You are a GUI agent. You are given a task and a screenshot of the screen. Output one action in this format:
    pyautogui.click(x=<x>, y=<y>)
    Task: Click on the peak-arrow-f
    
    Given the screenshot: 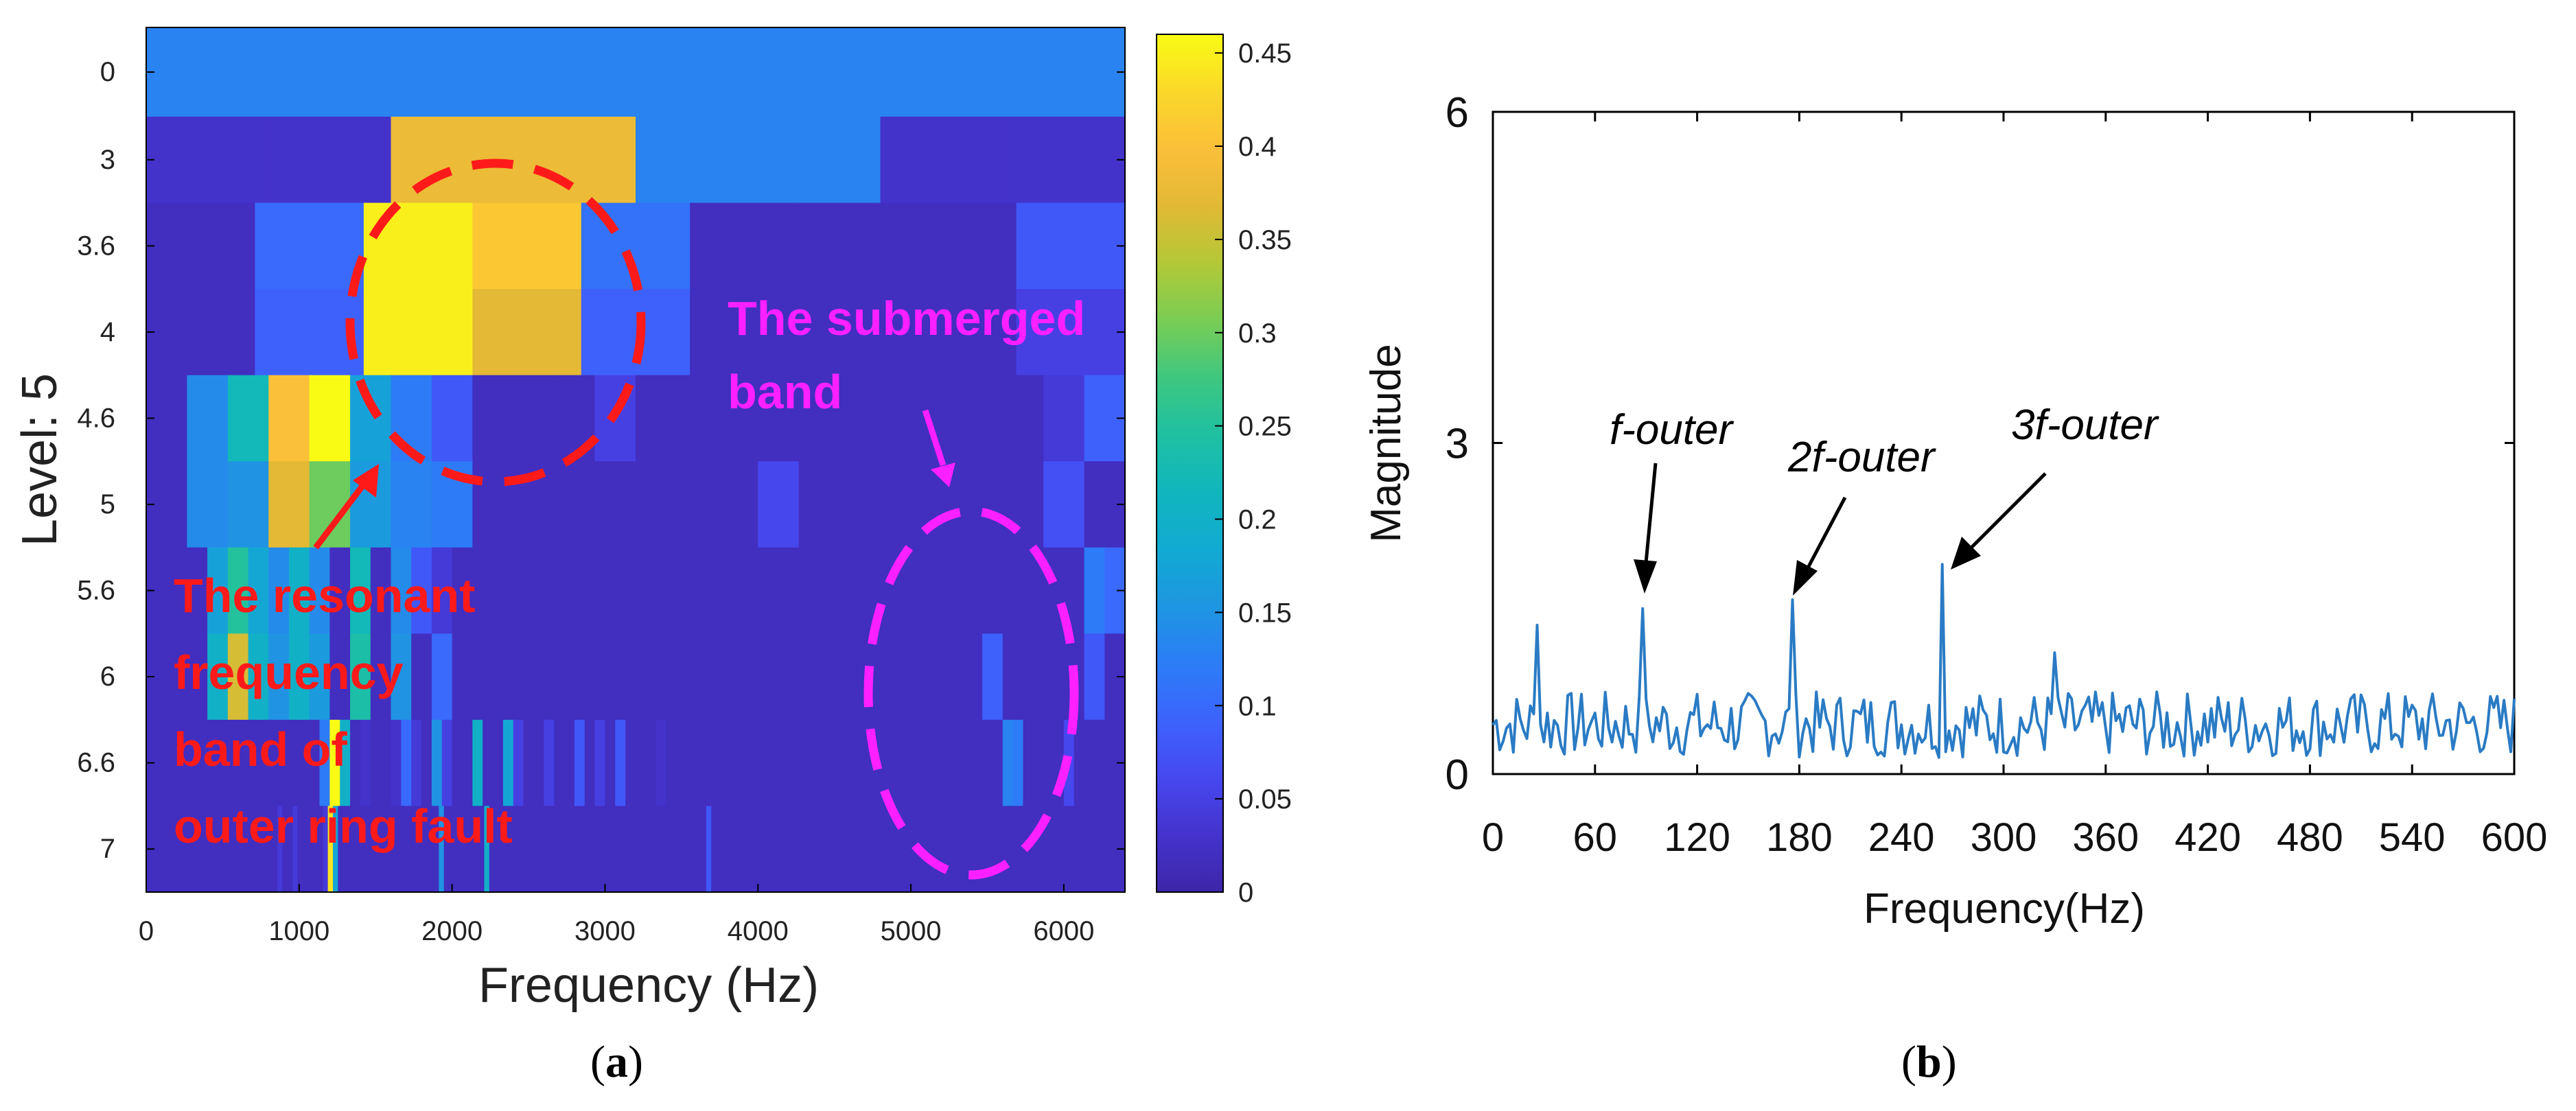 What is the action you would take?
    pyautogui.click(x=1651, y=513)
    